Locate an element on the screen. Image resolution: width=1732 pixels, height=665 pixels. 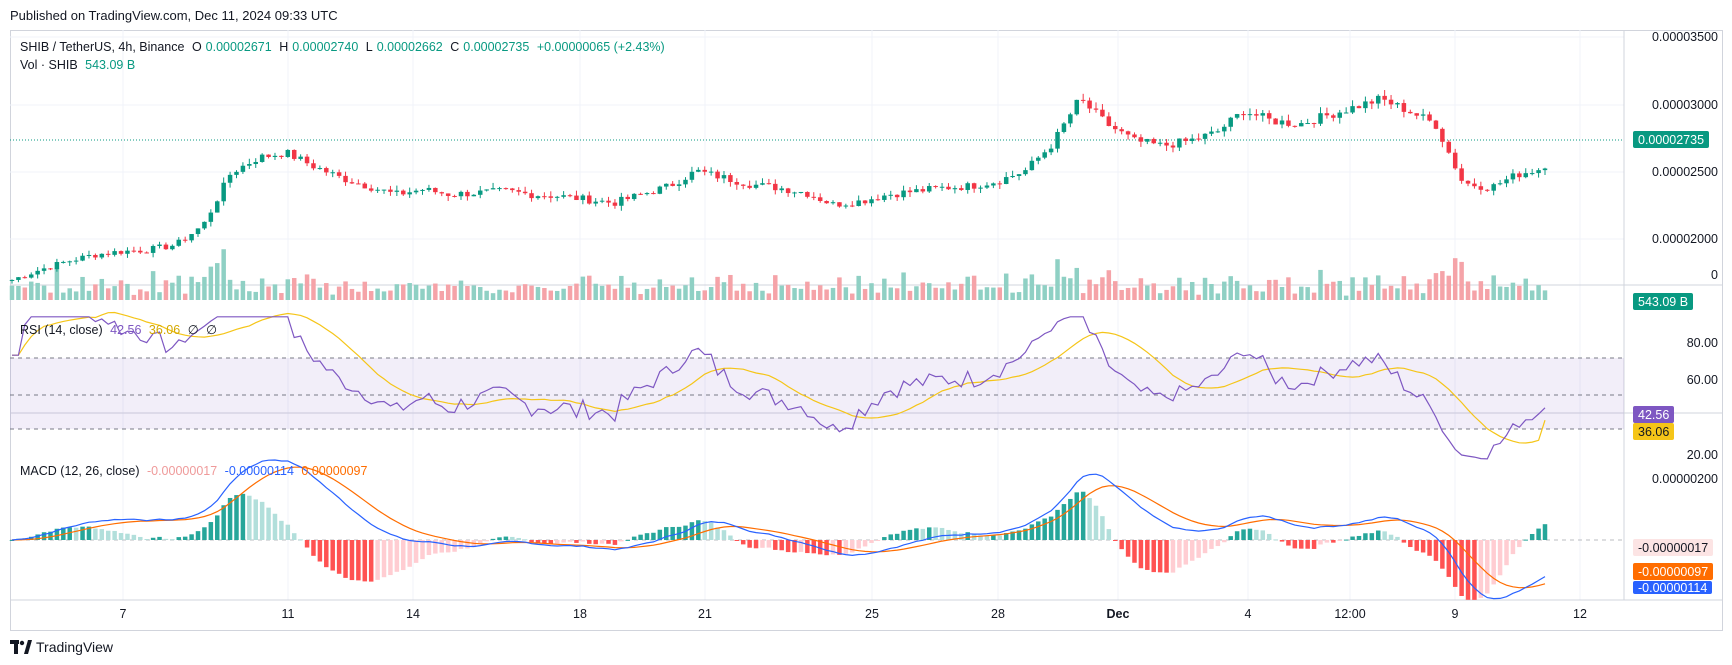
rsi-label: RSI (14, close) is located at coordinates (61, 330).